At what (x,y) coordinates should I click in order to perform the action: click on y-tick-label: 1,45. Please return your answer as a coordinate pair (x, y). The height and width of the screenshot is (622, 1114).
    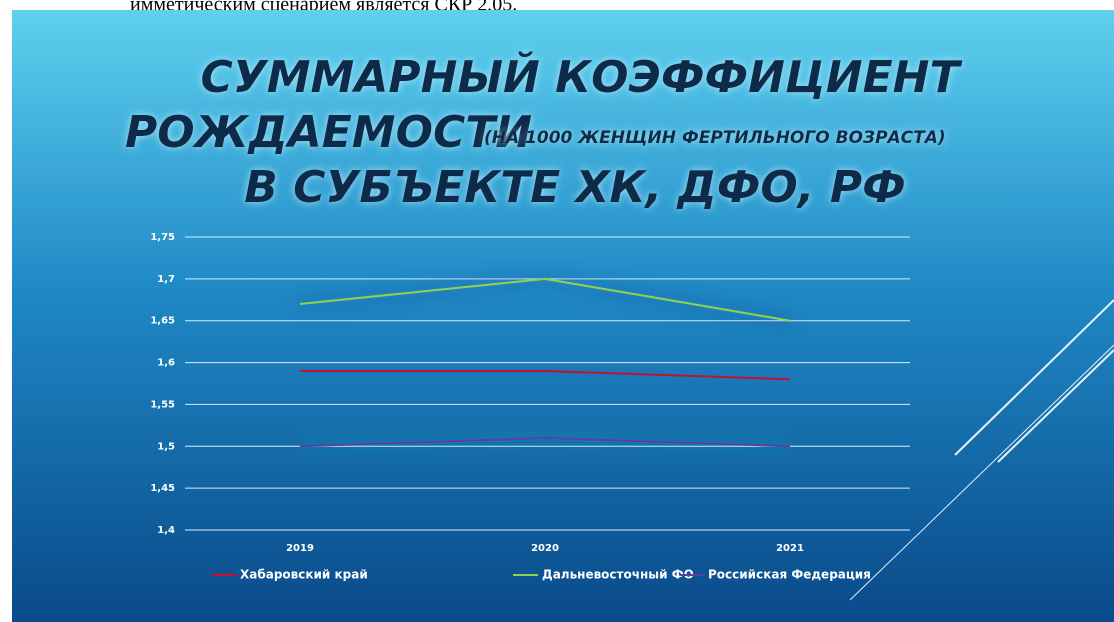
    Looking at the image, I should click on (162, 488).